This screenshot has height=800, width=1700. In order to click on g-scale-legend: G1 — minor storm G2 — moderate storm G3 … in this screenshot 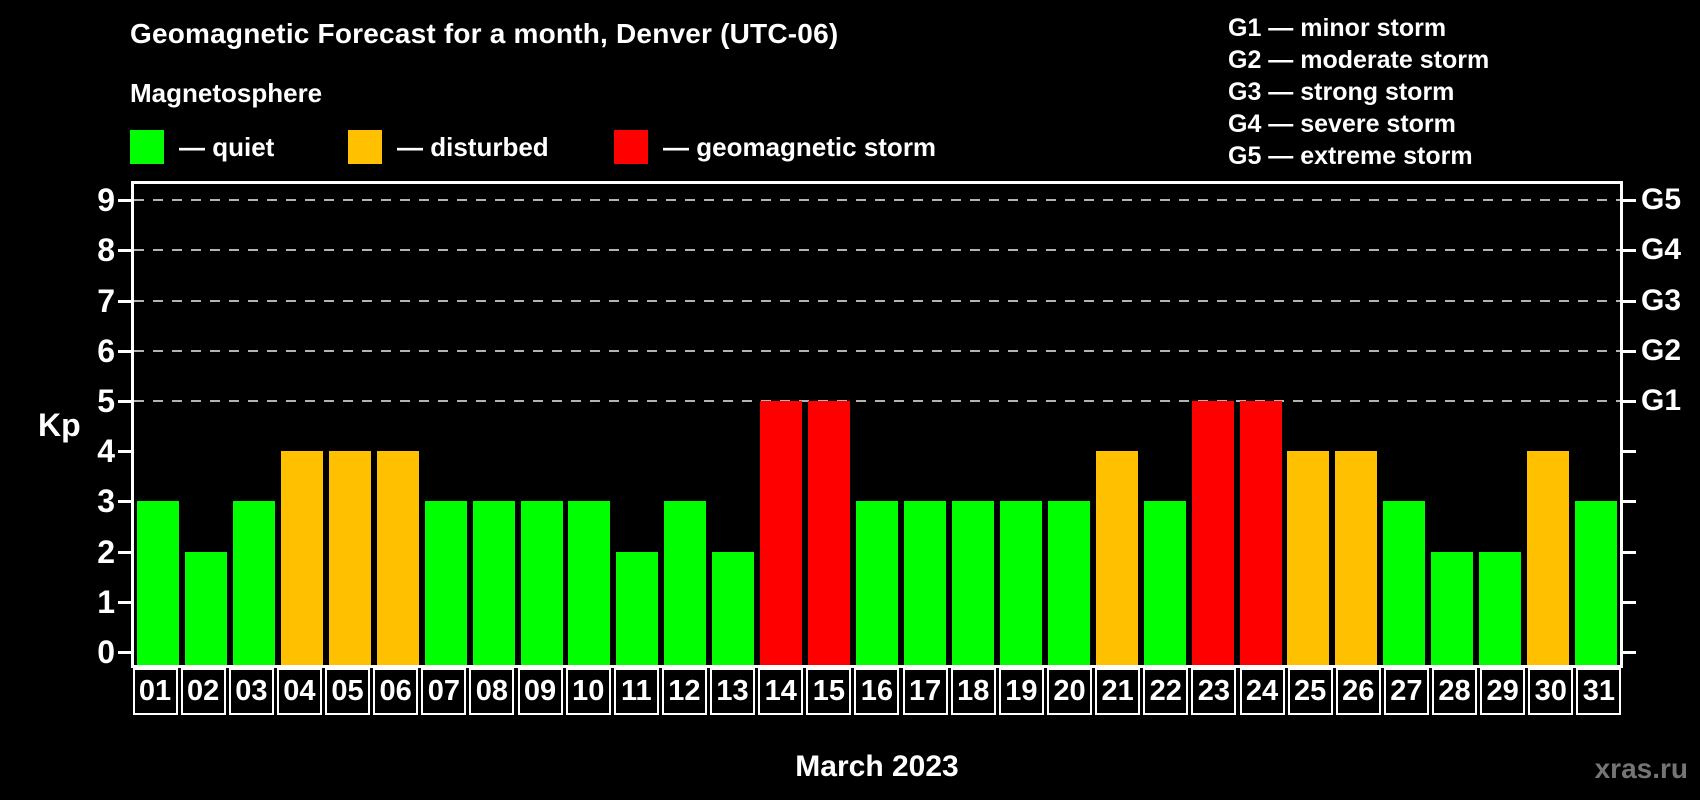, I will do `click(1358, 92)`.